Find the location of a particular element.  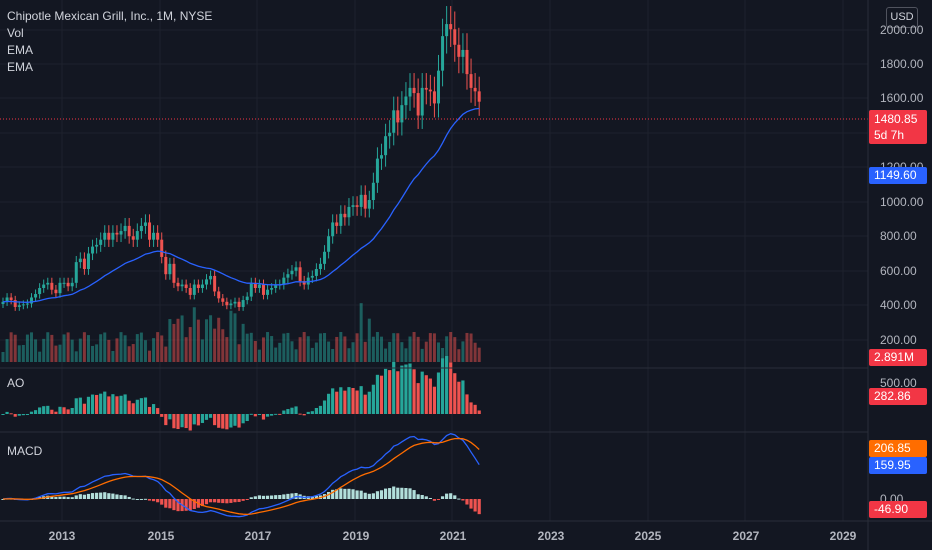

signal-line is located at coordinates (241, 476).